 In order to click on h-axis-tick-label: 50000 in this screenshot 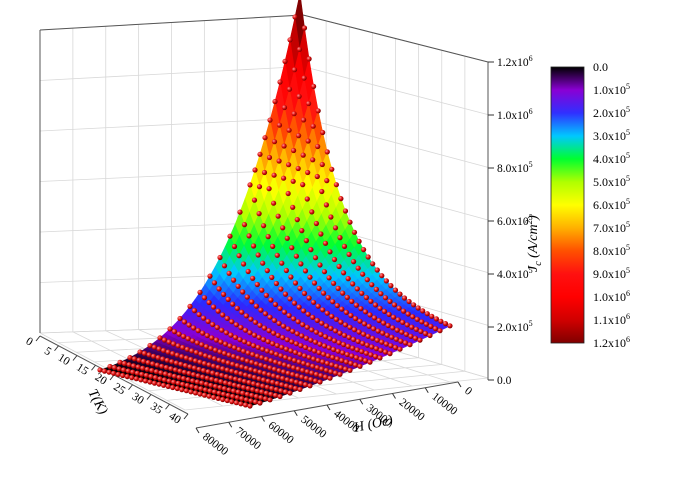, I will do `click(313, 427)`.